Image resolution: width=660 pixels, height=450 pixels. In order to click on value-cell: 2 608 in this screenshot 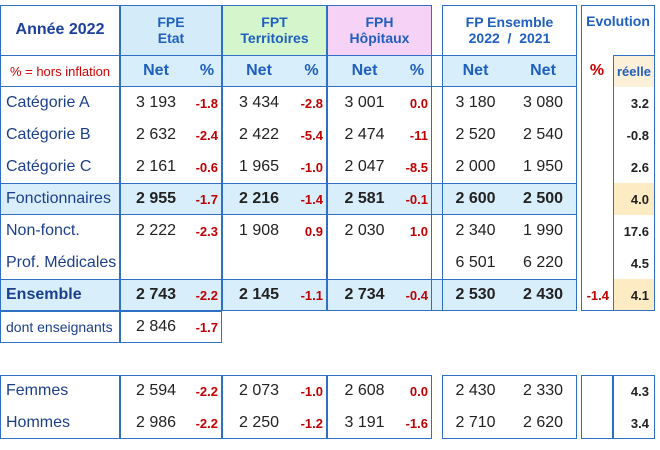, I will do `click(364, 390)`.